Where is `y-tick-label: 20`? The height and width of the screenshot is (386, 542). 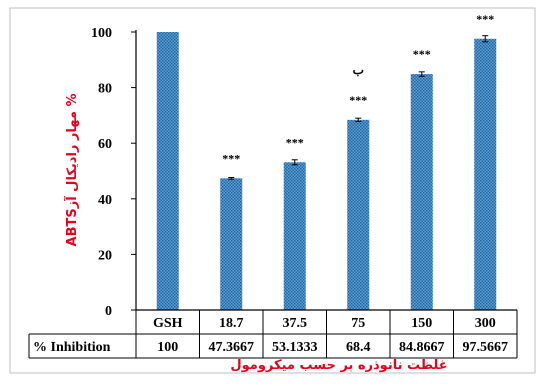 y-tick-label: 20 is located at coordinates (105, 255).